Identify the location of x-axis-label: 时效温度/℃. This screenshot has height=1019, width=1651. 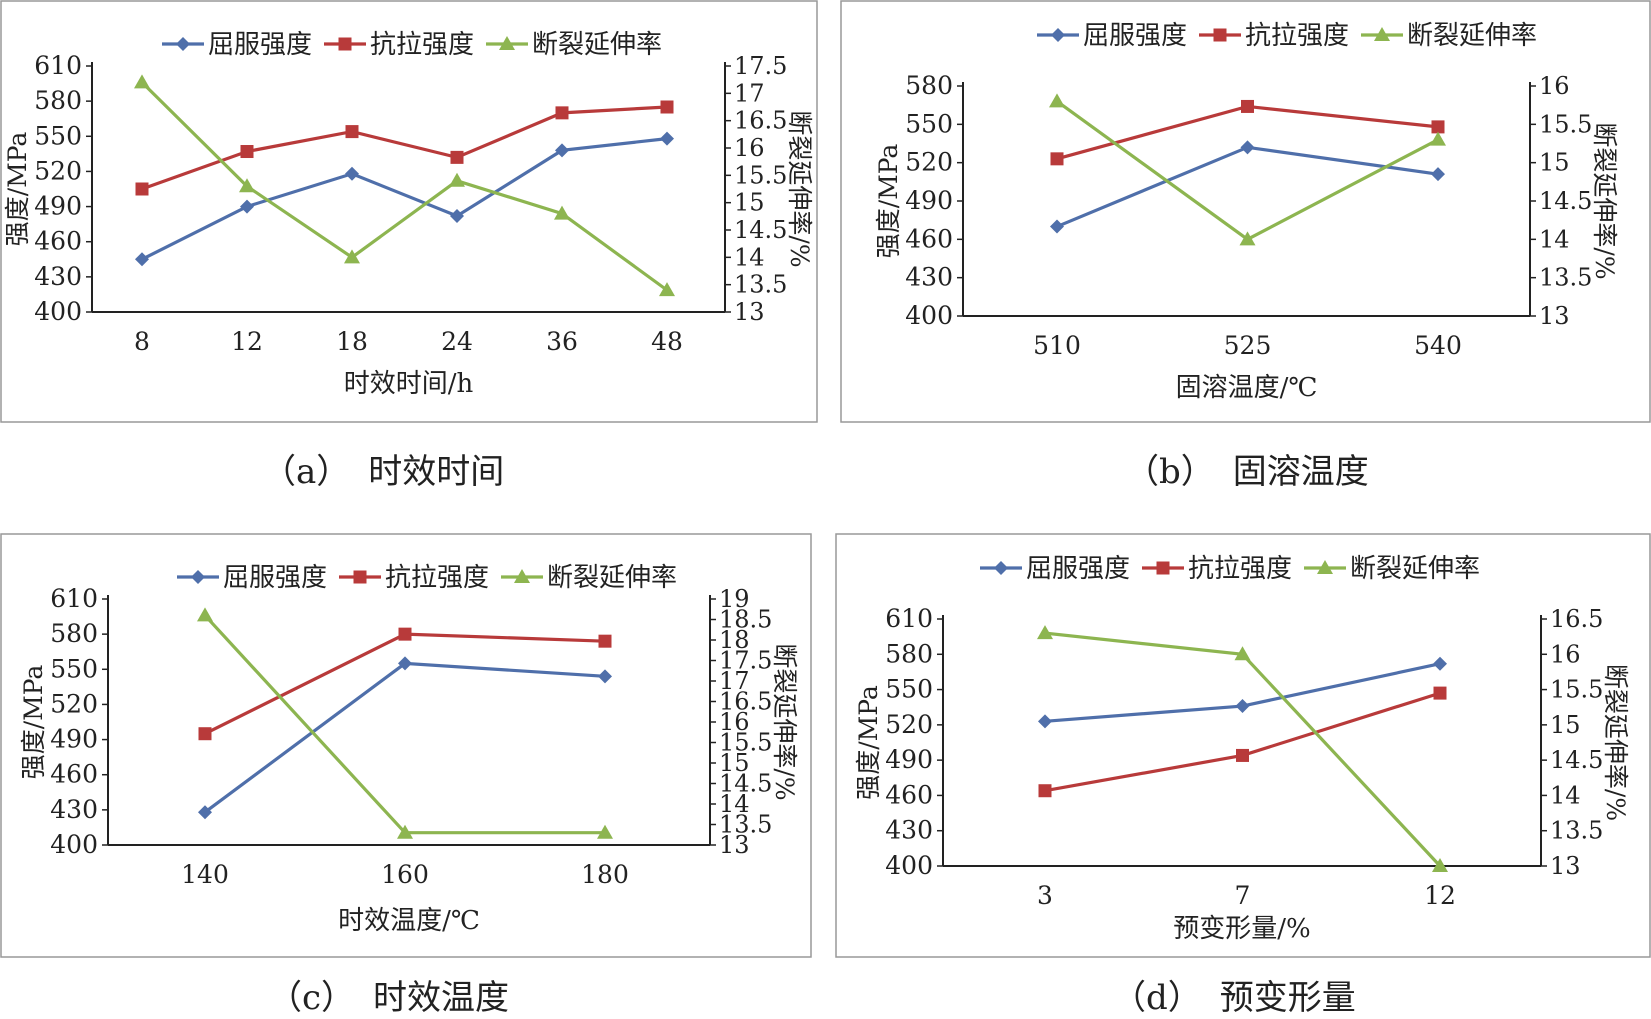
(409, 921).